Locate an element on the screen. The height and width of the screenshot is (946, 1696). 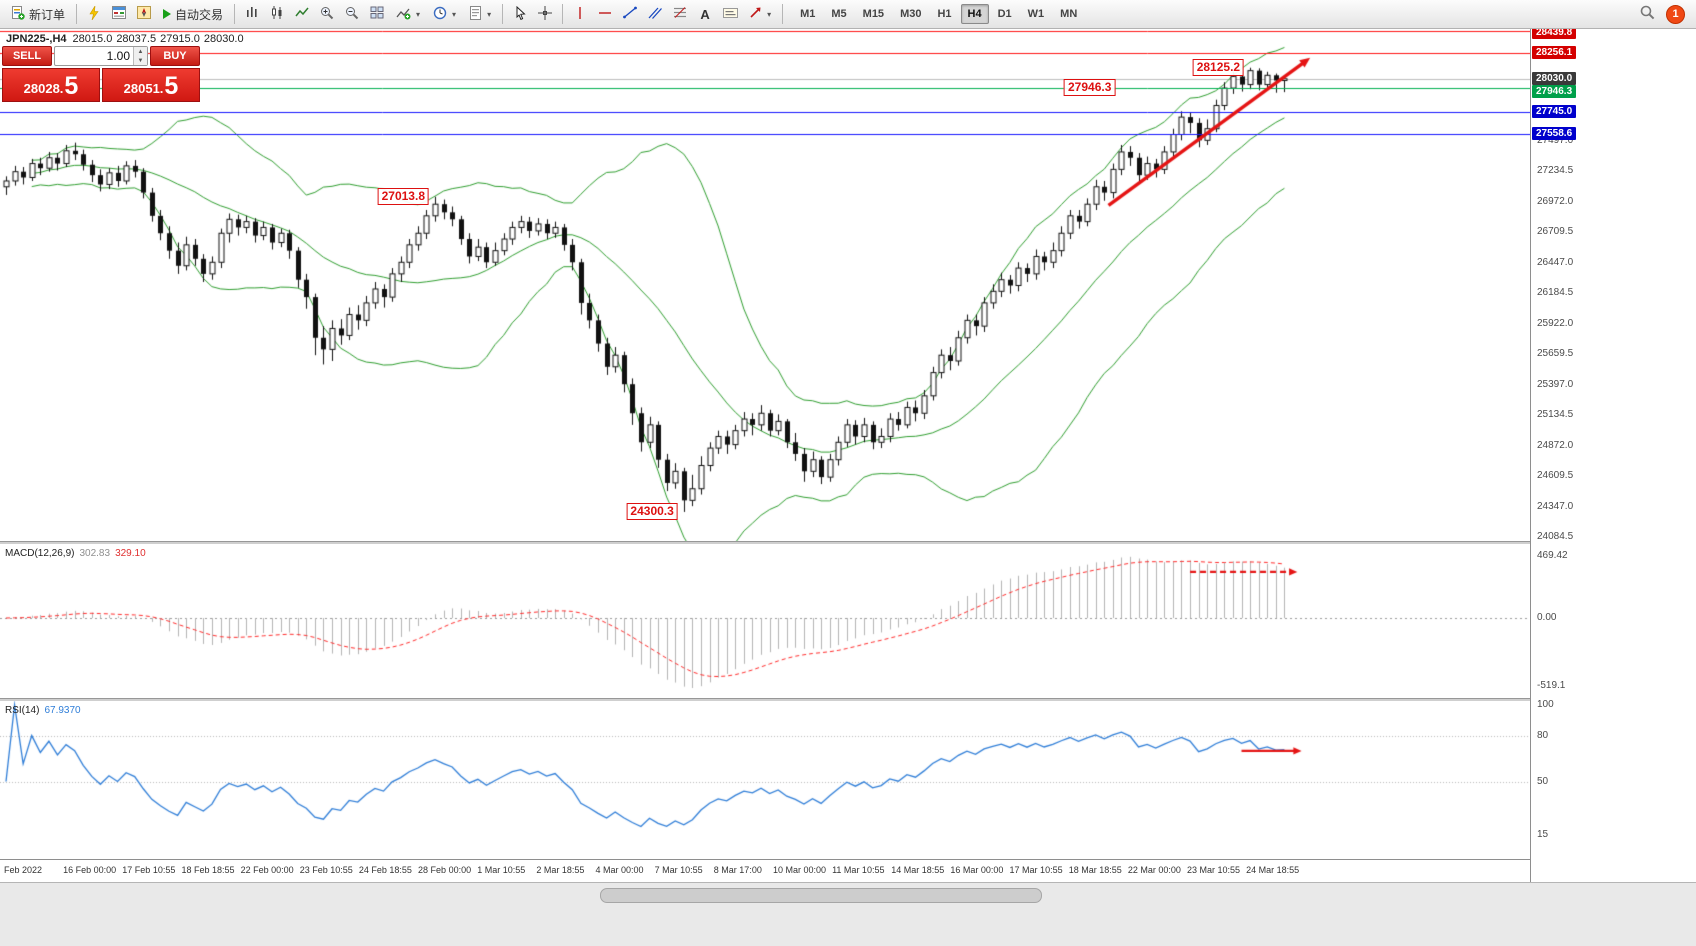
symbol-name: JPN225-,H4 is located at coordinates (36, 39).